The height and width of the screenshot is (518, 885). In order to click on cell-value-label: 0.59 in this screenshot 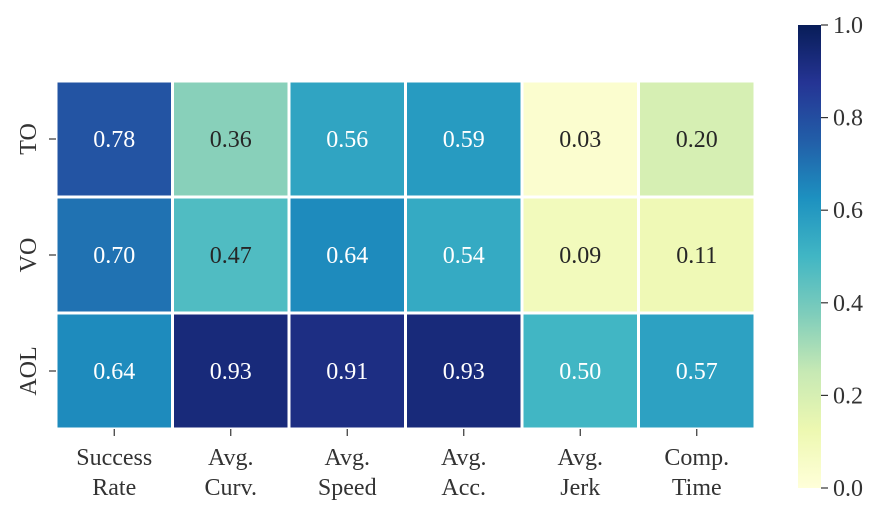, I will do `click(464, 140)`.